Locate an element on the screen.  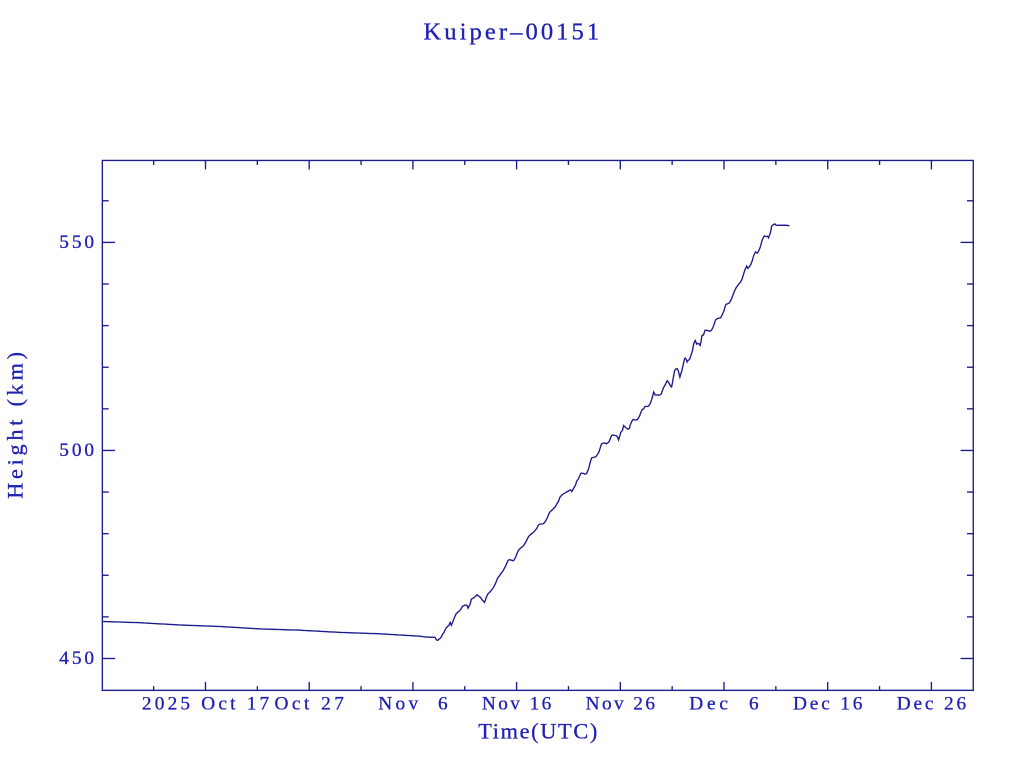
svg-text: 500 is located at coordinates (76, 450).